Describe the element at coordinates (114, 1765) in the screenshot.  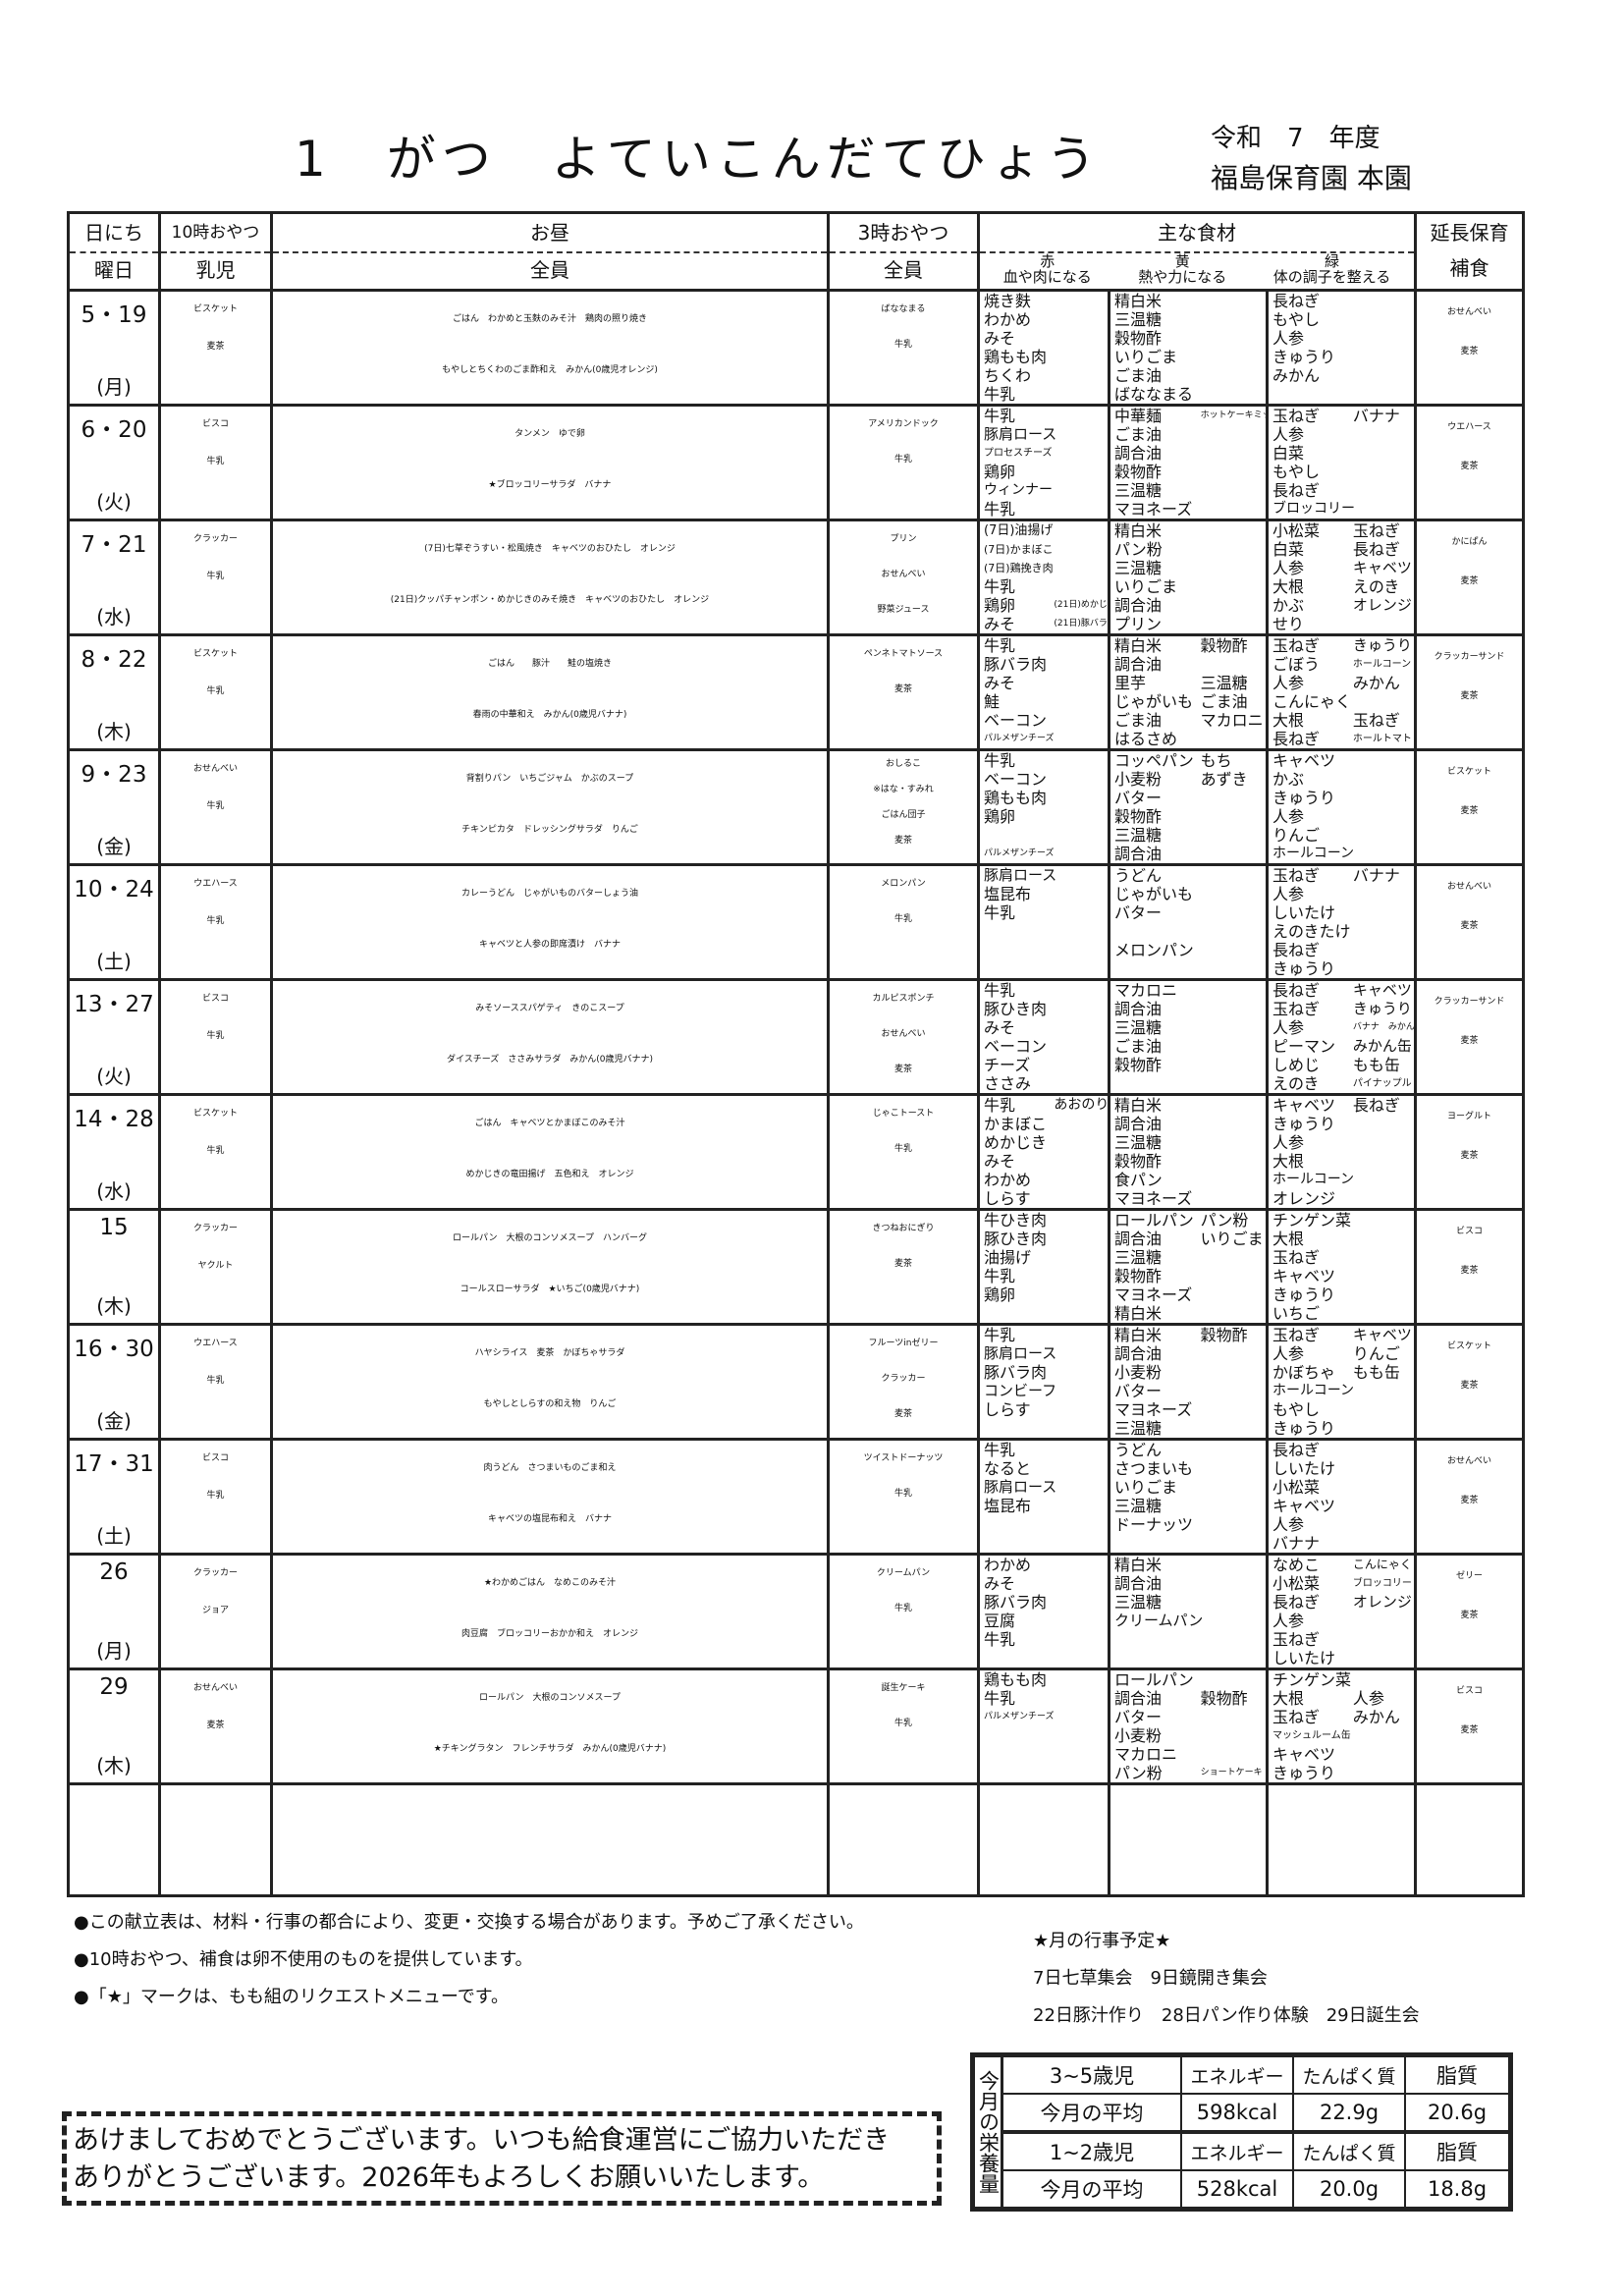
I see `day-of-week: (木)` at that location.